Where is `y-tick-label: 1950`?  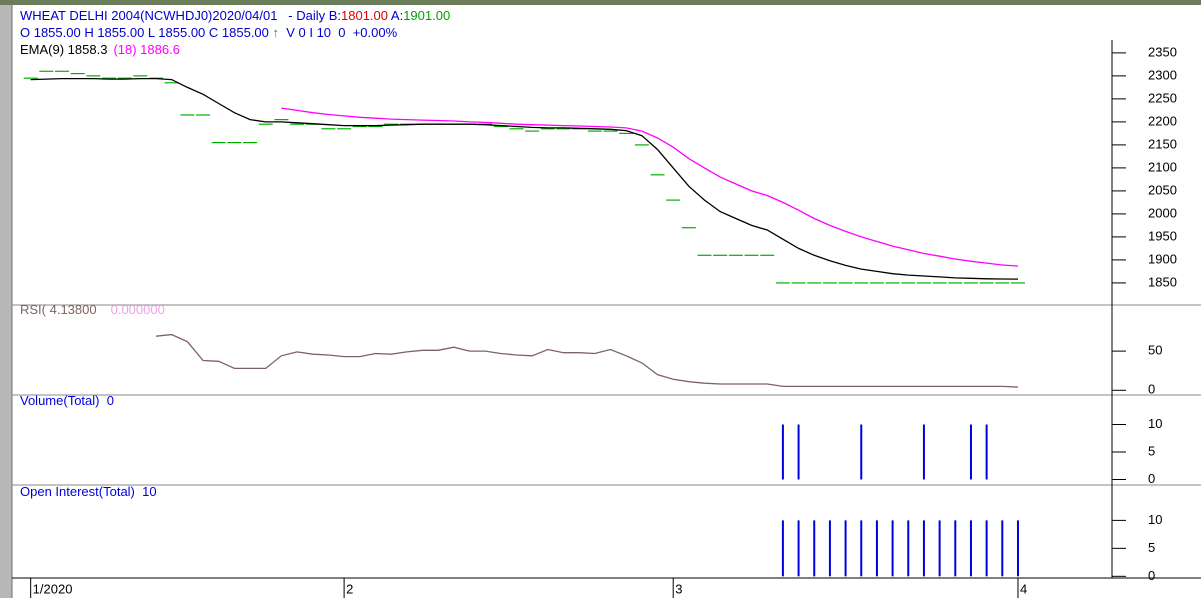
y-tick-label: 1950 is located at coordinates (1162, 235).